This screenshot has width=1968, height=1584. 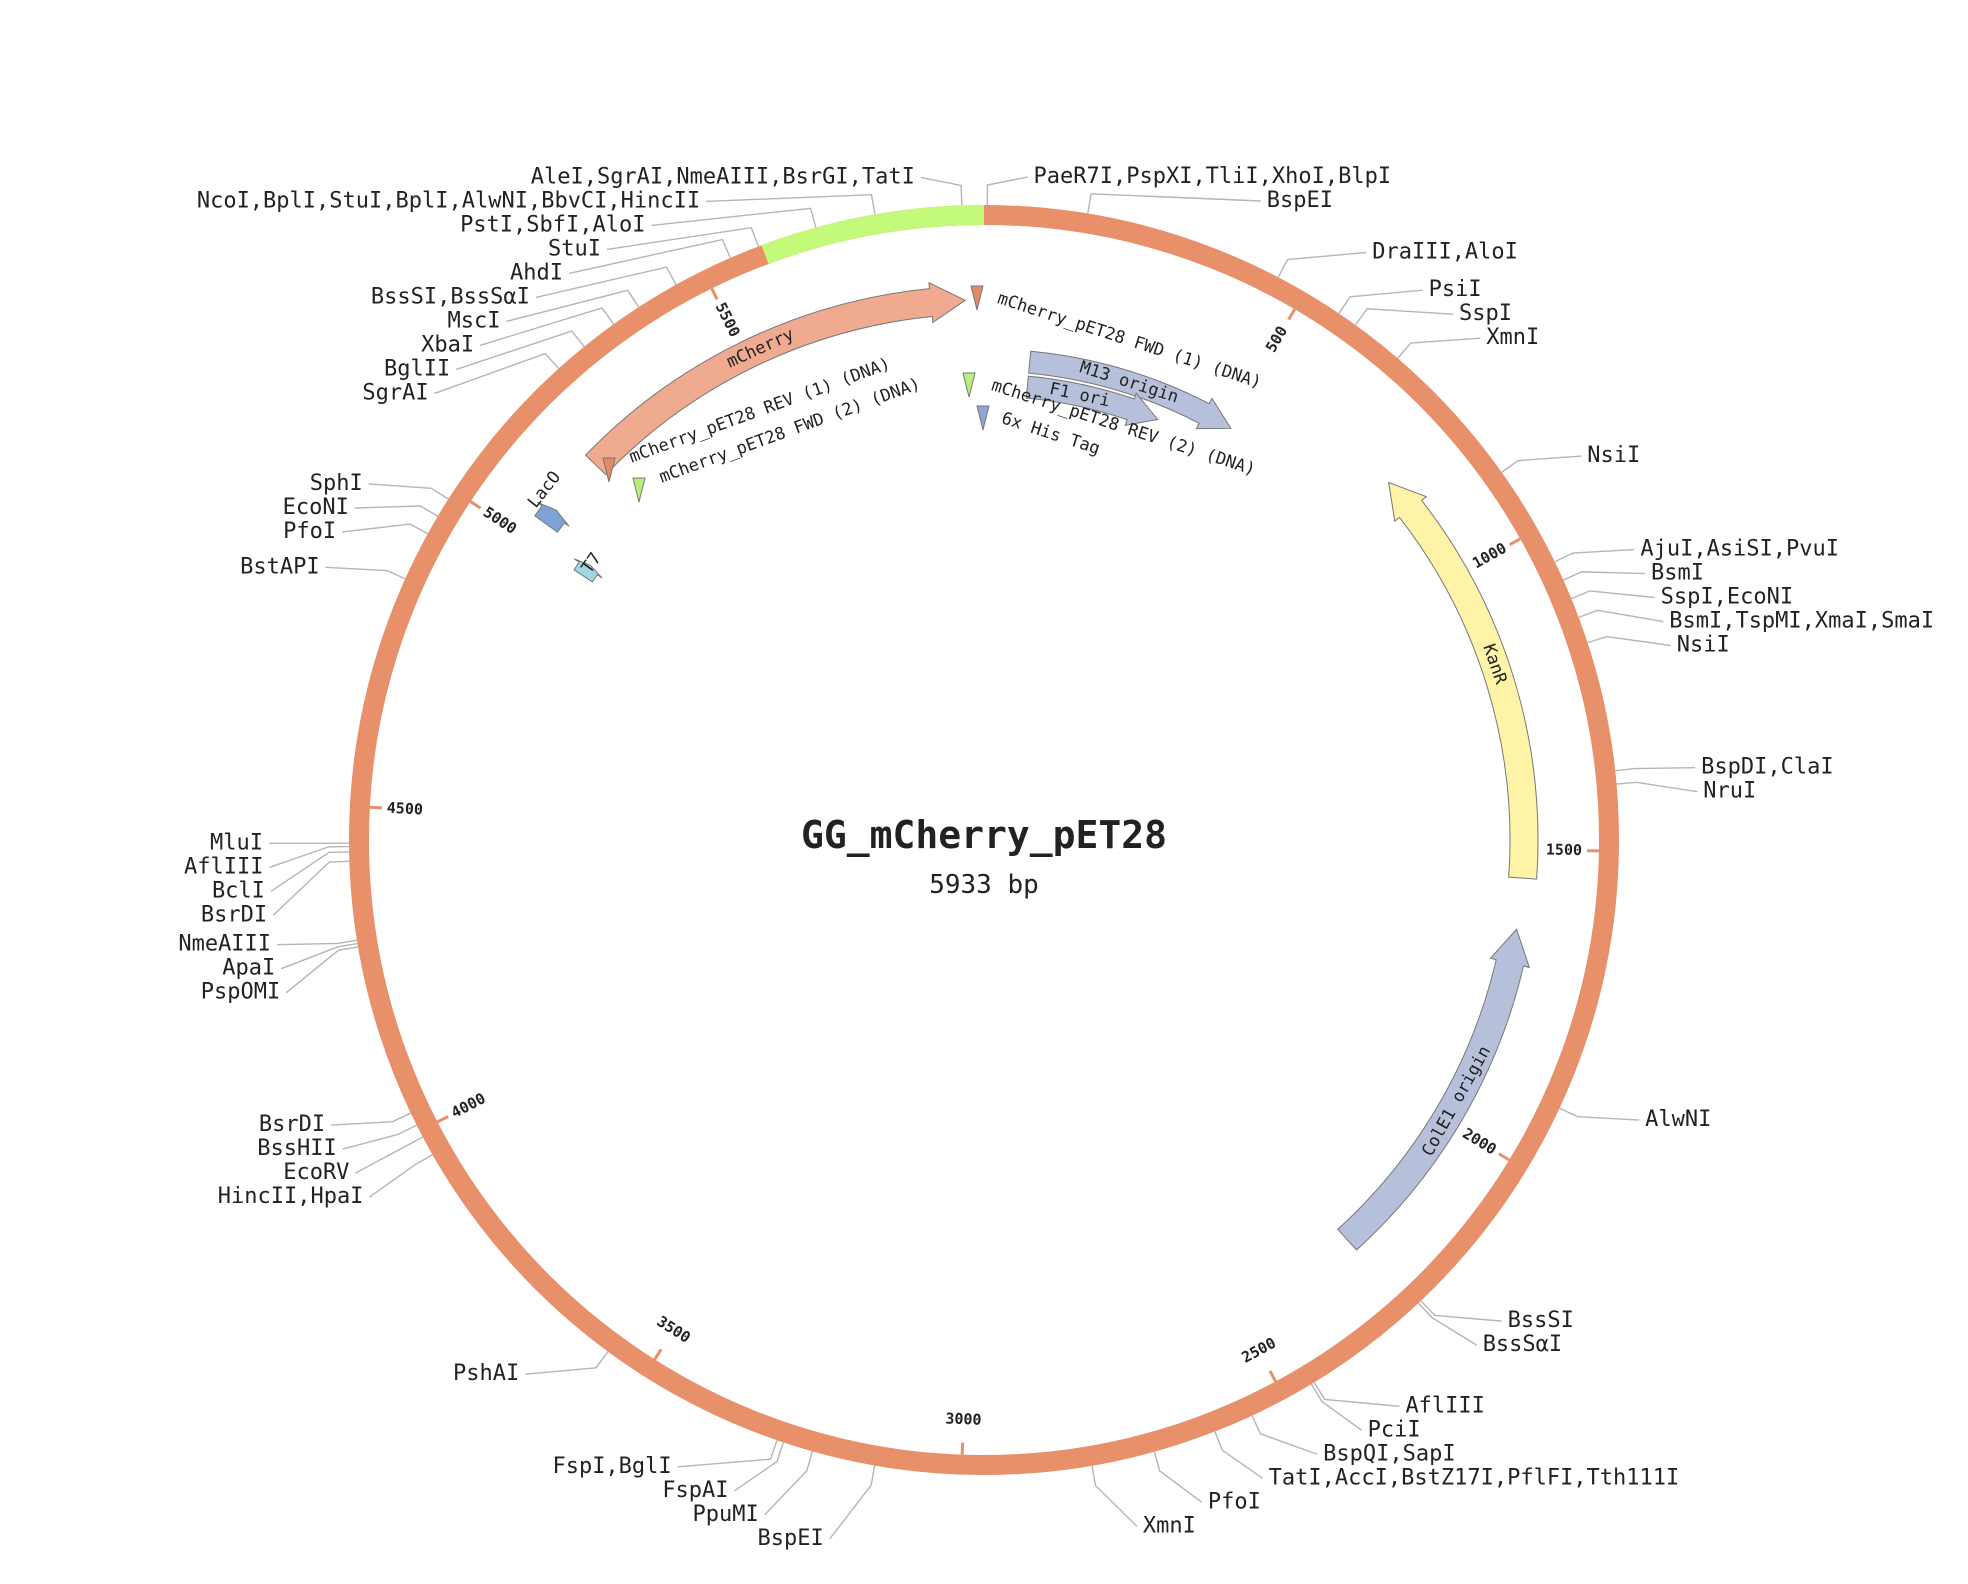 What do you see at coordinates (1474, 1477) in the screenshot?
I see `restriction-site-label: TatI,AccI,BstZ17I,PflFI,Tth111I` at bounding box center [1474, 1477].